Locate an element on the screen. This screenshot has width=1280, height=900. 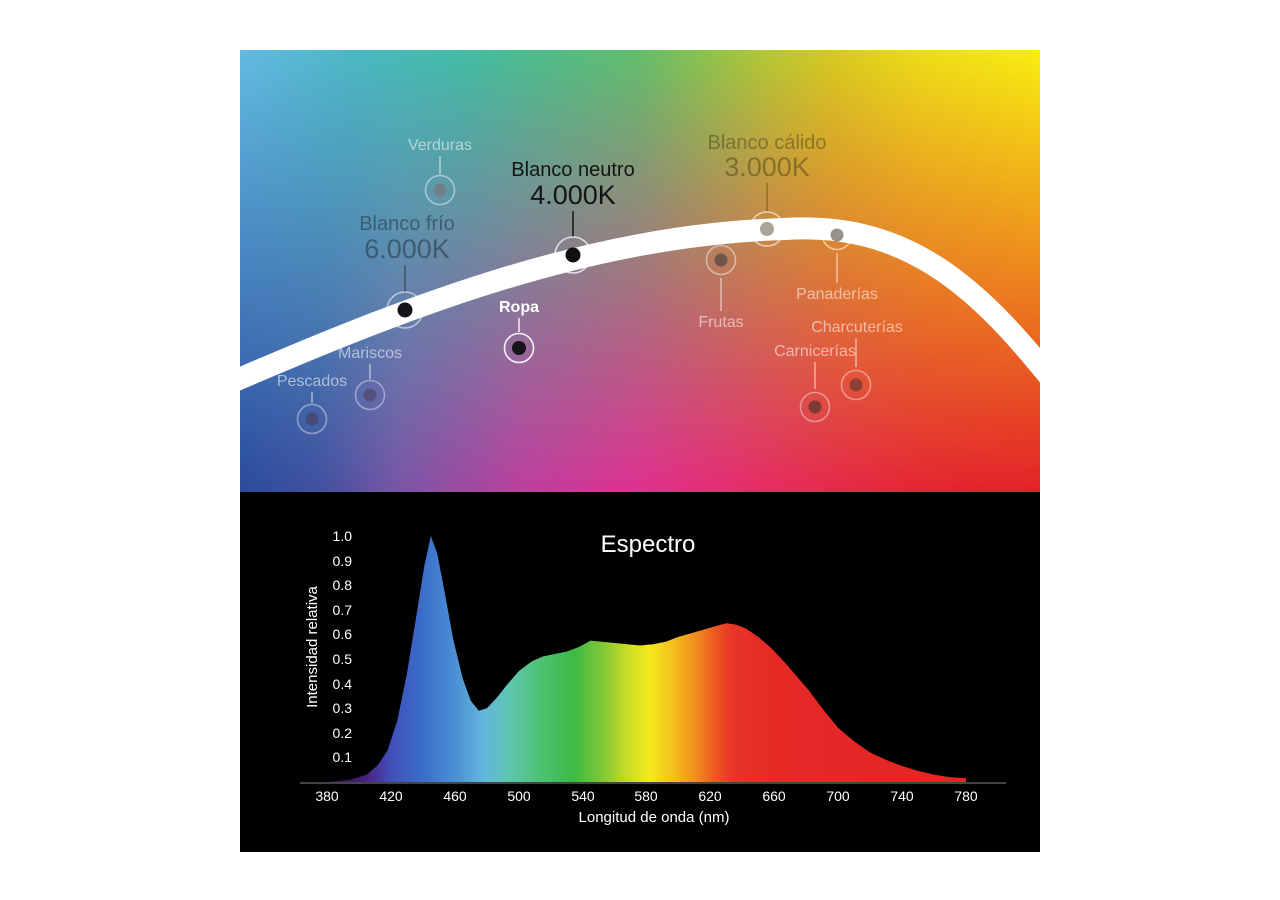
marker-blanco-neutro: Blanco neutro 4.000K is located at coordinates (573, 216).